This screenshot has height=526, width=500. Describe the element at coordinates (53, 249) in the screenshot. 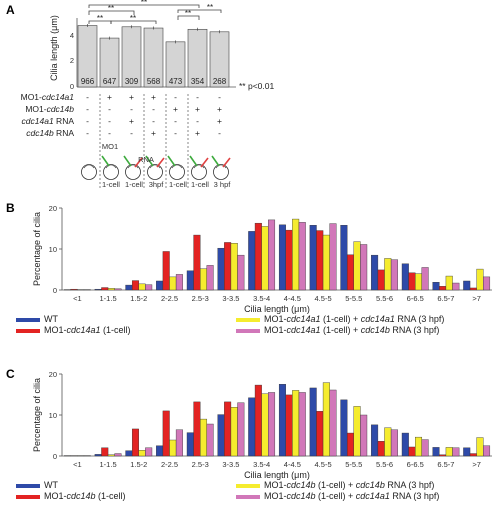

I see `y-tick-label: 10` at that location.